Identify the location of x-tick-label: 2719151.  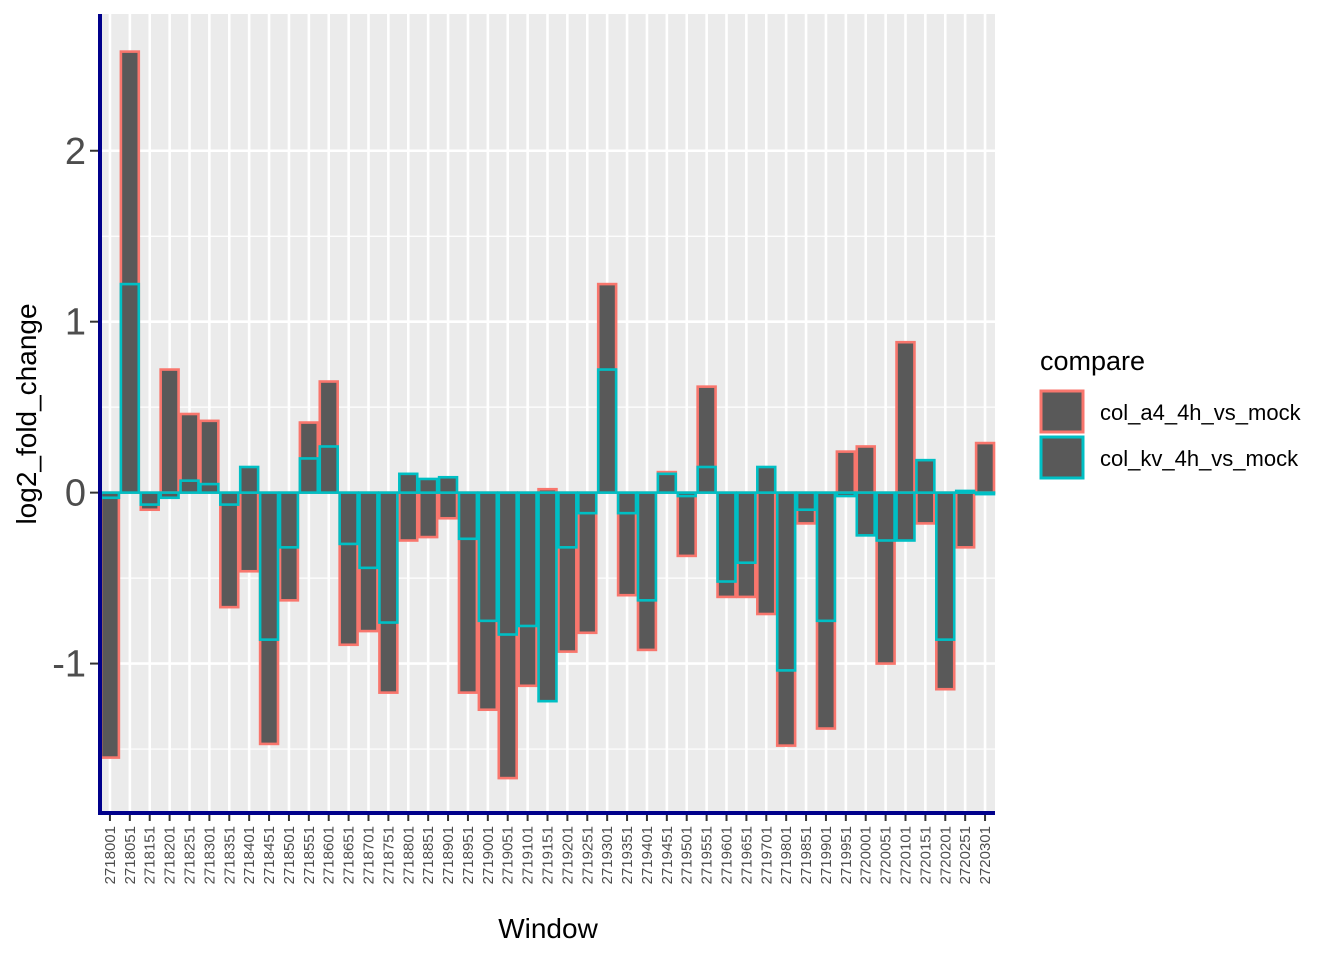
(548, 855).